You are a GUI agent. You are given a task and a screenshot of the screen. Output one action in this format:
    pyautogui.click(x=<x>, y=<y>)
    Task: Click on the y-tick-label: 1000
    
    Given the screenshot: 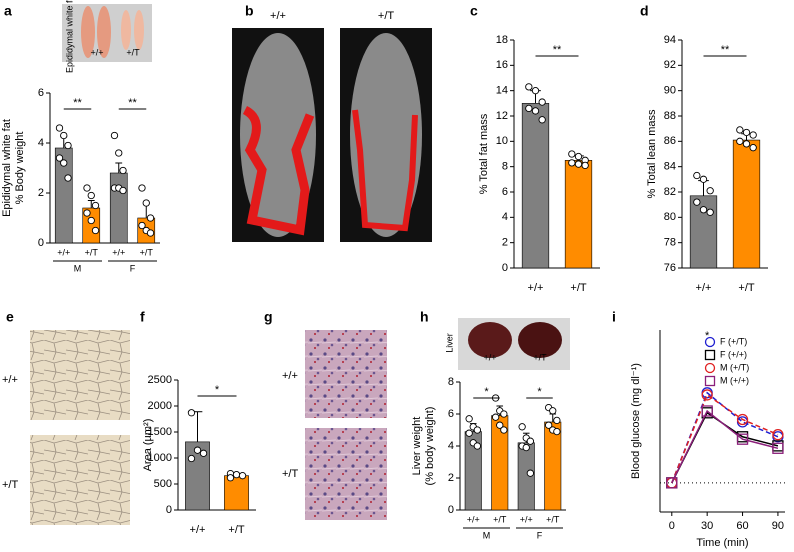 What is the action you would take?
    pyautogui.click(x=160, y=458)
    